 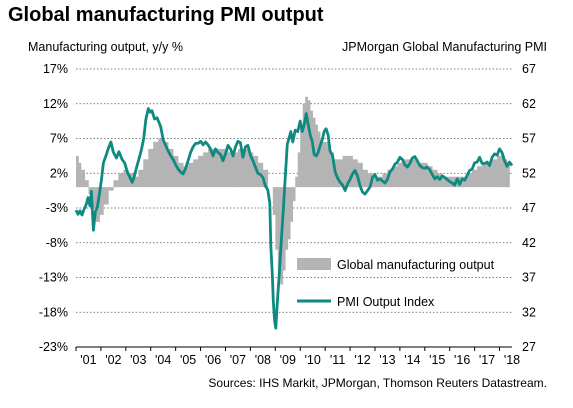 I want to click on x-tick-label: '08, so click(x=263, y=360).